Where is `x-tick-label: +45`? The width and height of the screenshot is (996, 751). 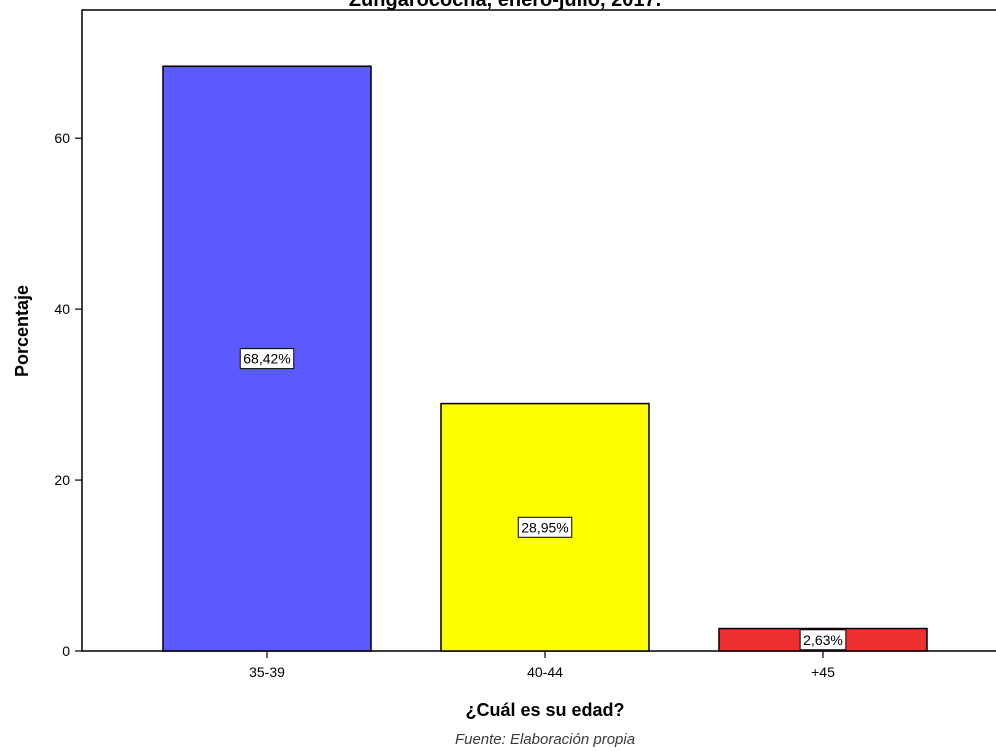 x-tick-label: +45 is located at coordinates (823, 672).